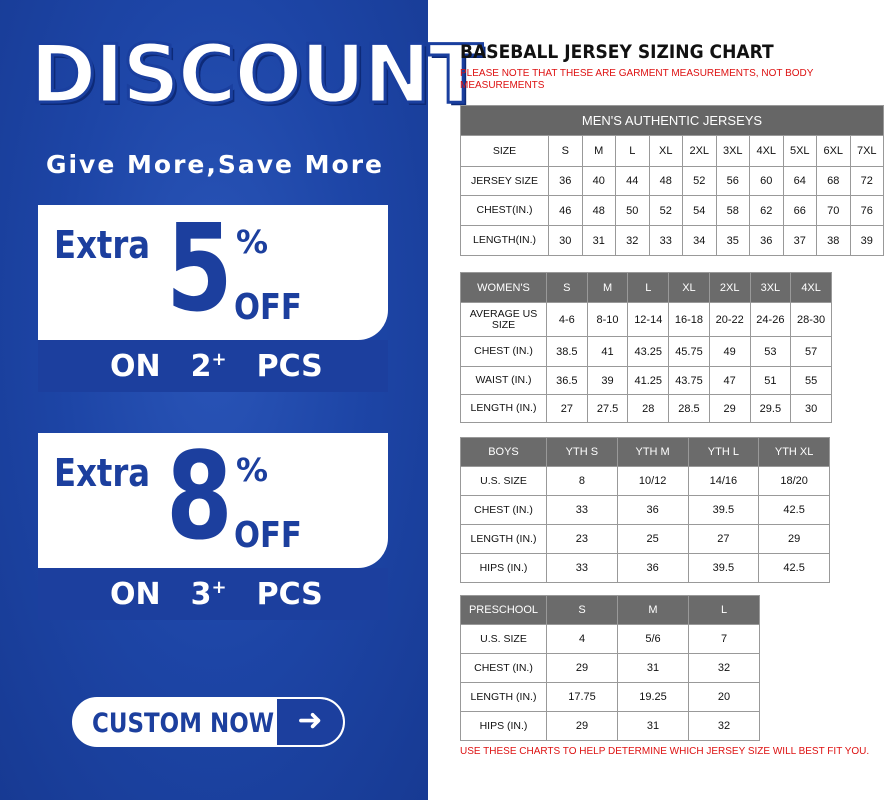  Describe the element at coordinates (665, 210) in the screenshot. I see `cell: 52` at that location.